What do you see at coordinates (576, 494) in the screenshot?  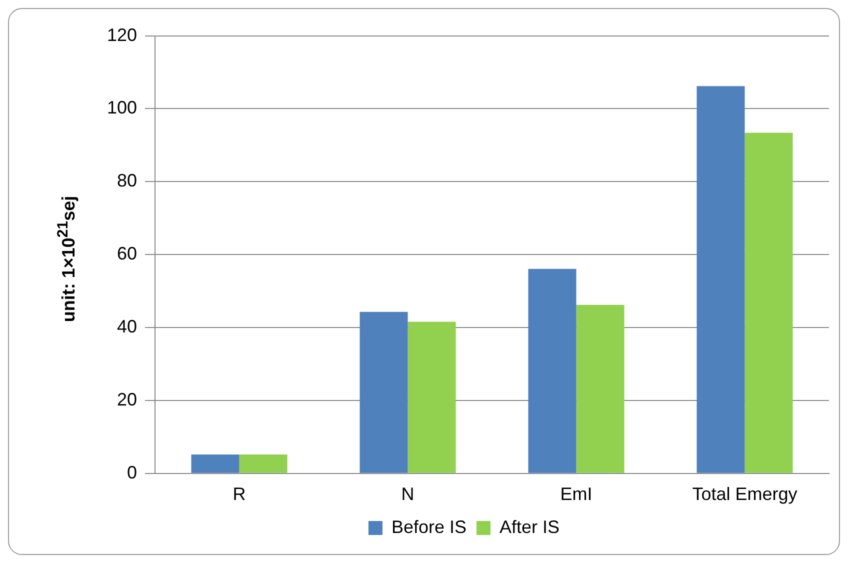 I see `x-tick-label: EmI` at bounding box center [576, 494].